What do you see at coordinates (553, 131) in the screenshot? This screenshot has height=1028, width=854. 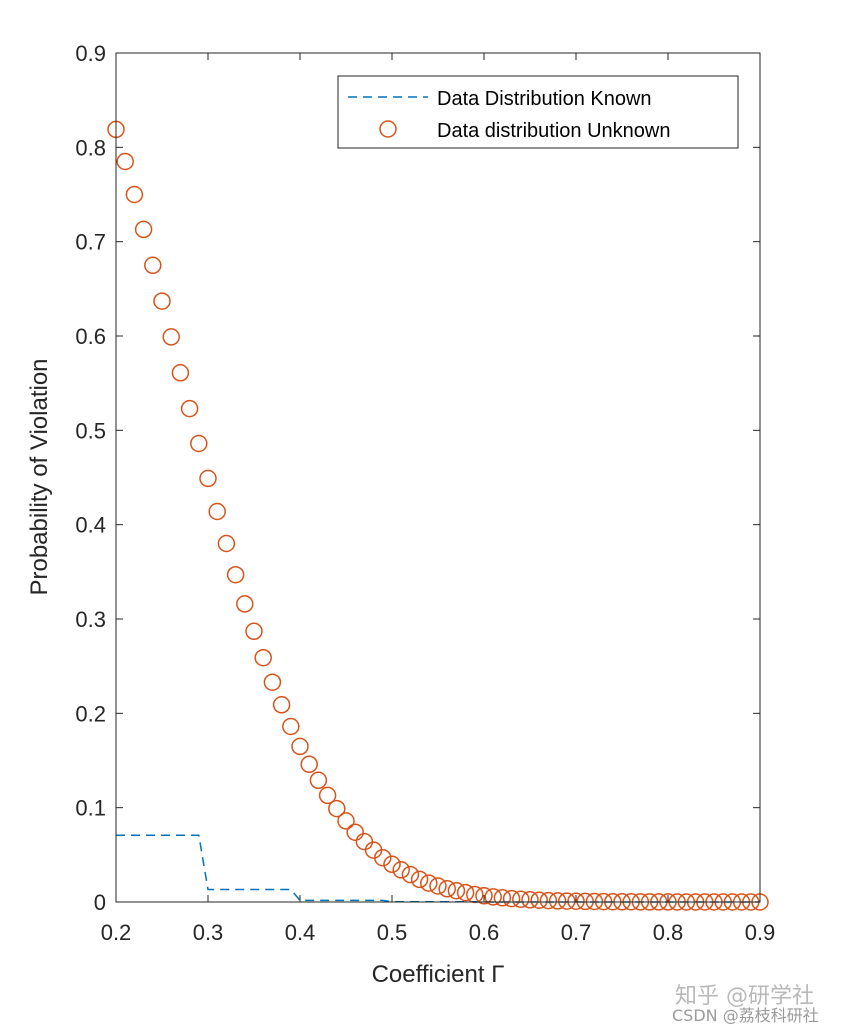 I see `legend-unknown-label: Data distribution Unknown` at bounding box center [553, 131].